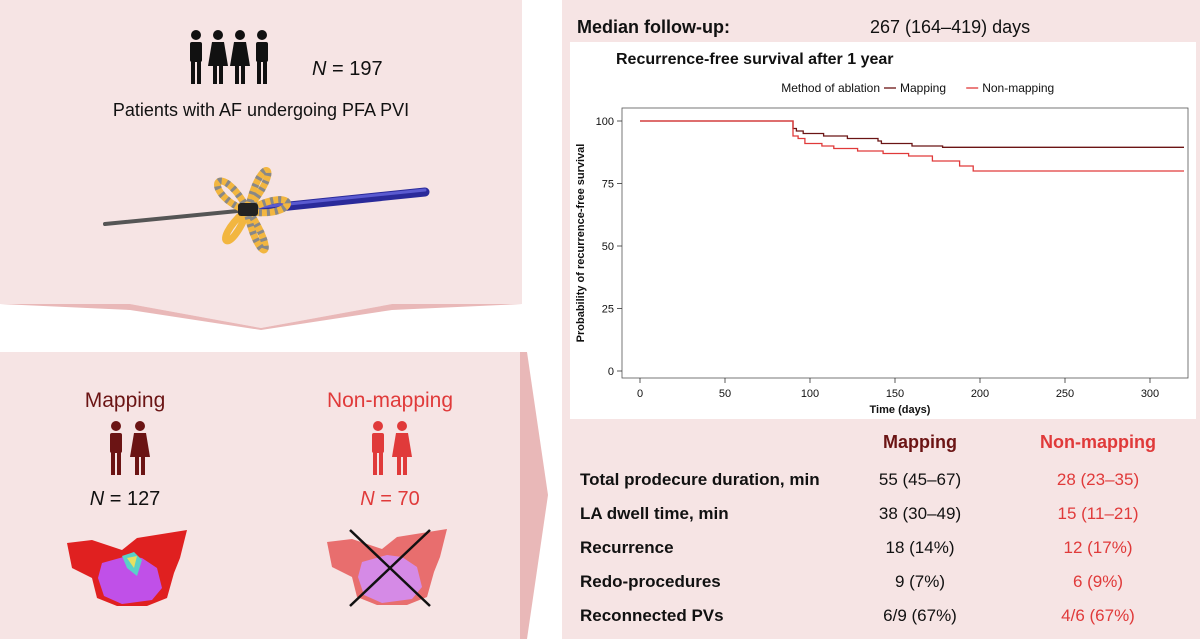 The height and width of the screenshot is (639, 1200). I want to click on nonmapping-people-icon, so click(392, 448).